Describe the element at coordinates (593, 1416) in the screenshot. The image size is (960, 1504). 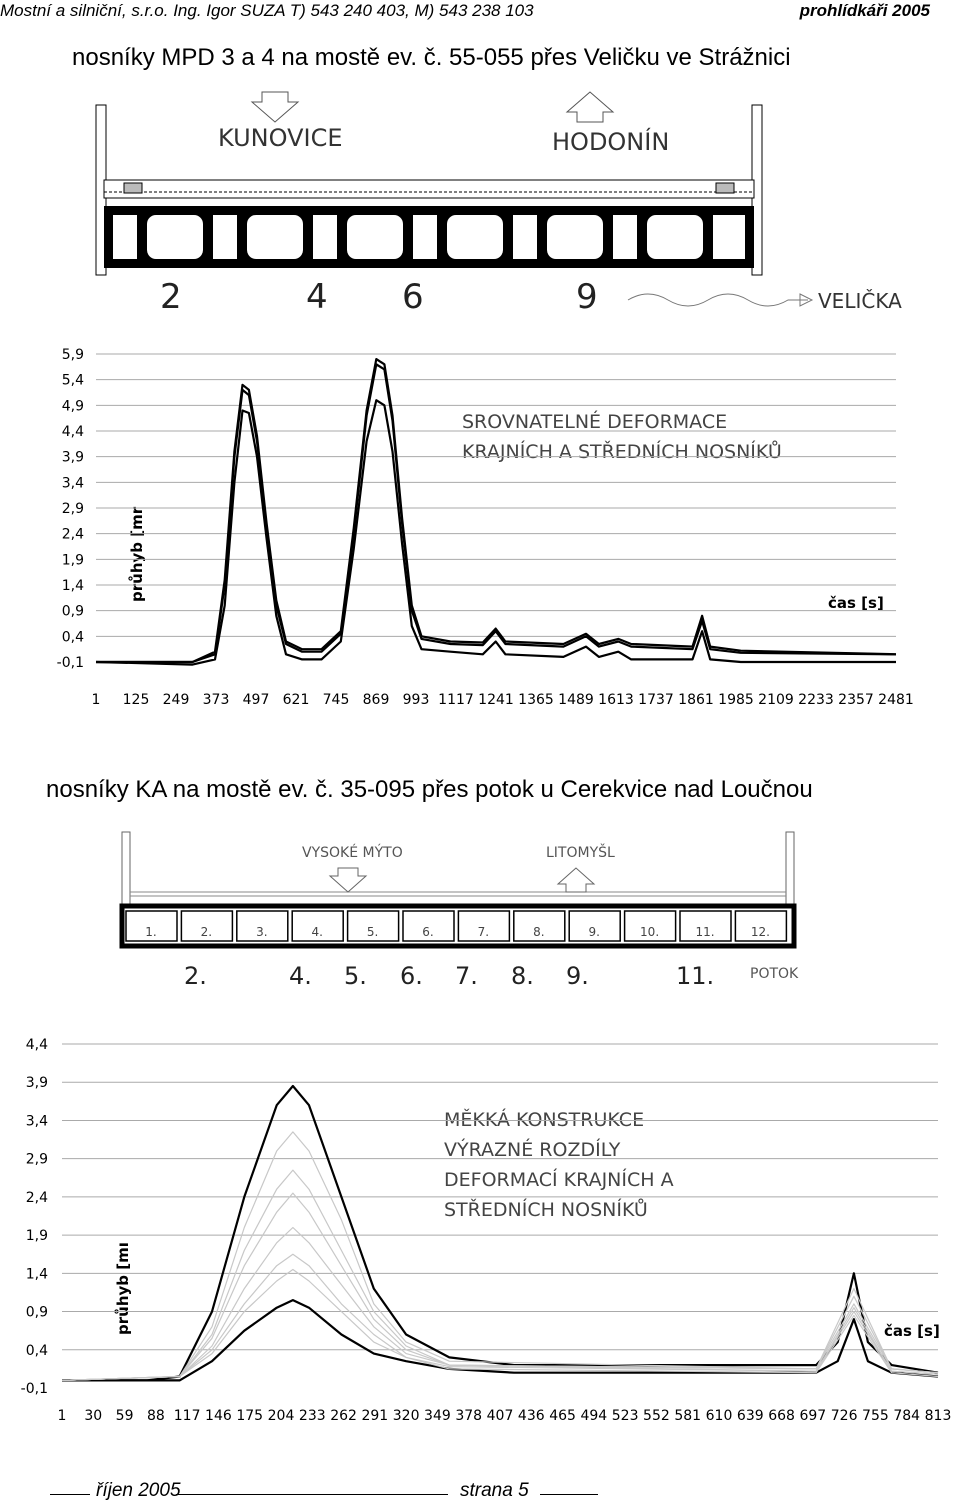
I see `chart2-xtick-label: 494` at that location.